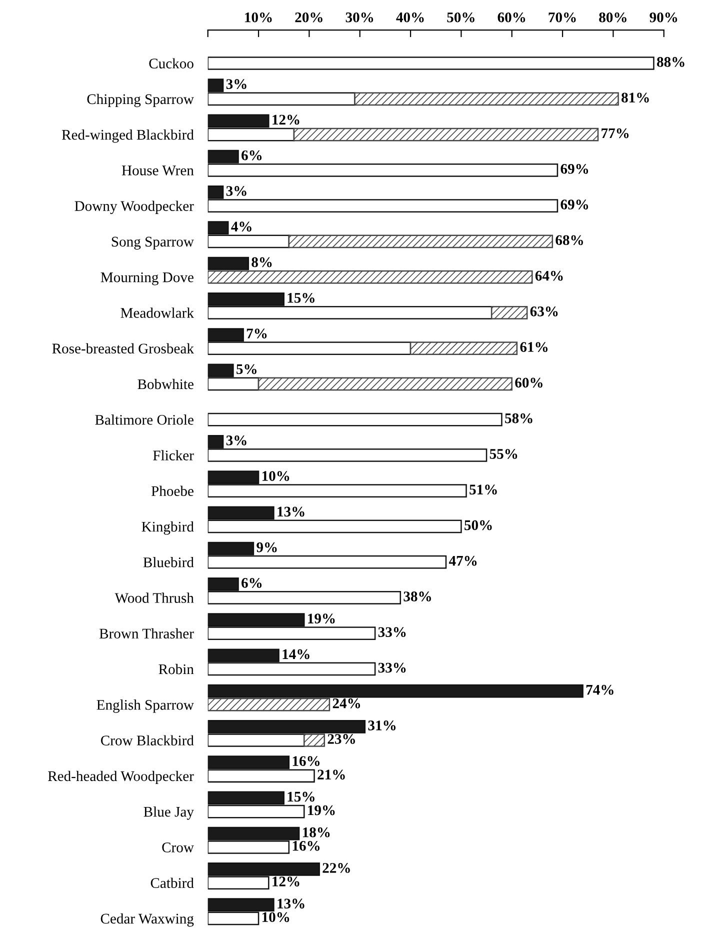  Describe the element at coordinates (382, 725) in the screenshot. I see `data-label: 31%` at that location.